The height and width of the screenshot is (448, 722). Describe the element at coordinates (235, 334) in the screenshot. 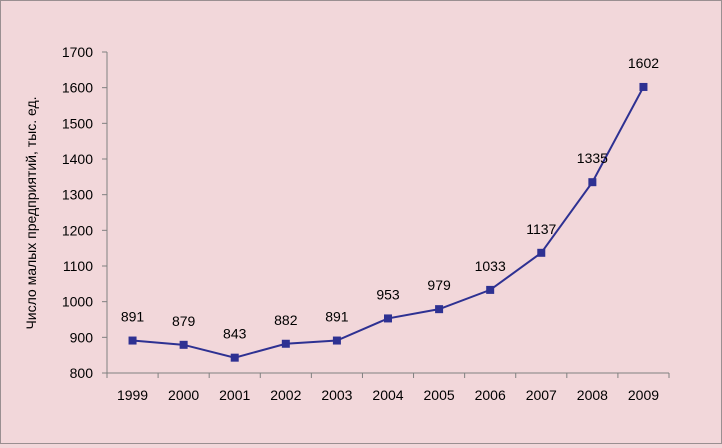

I see `data-label: 843` at that location.